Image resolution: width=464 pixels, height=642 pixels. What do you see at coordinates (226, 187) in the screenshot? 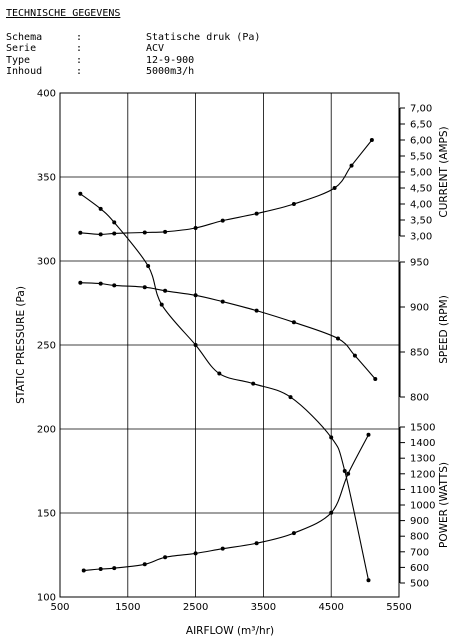
I see `current-curve` at bounding box center [226, 187].